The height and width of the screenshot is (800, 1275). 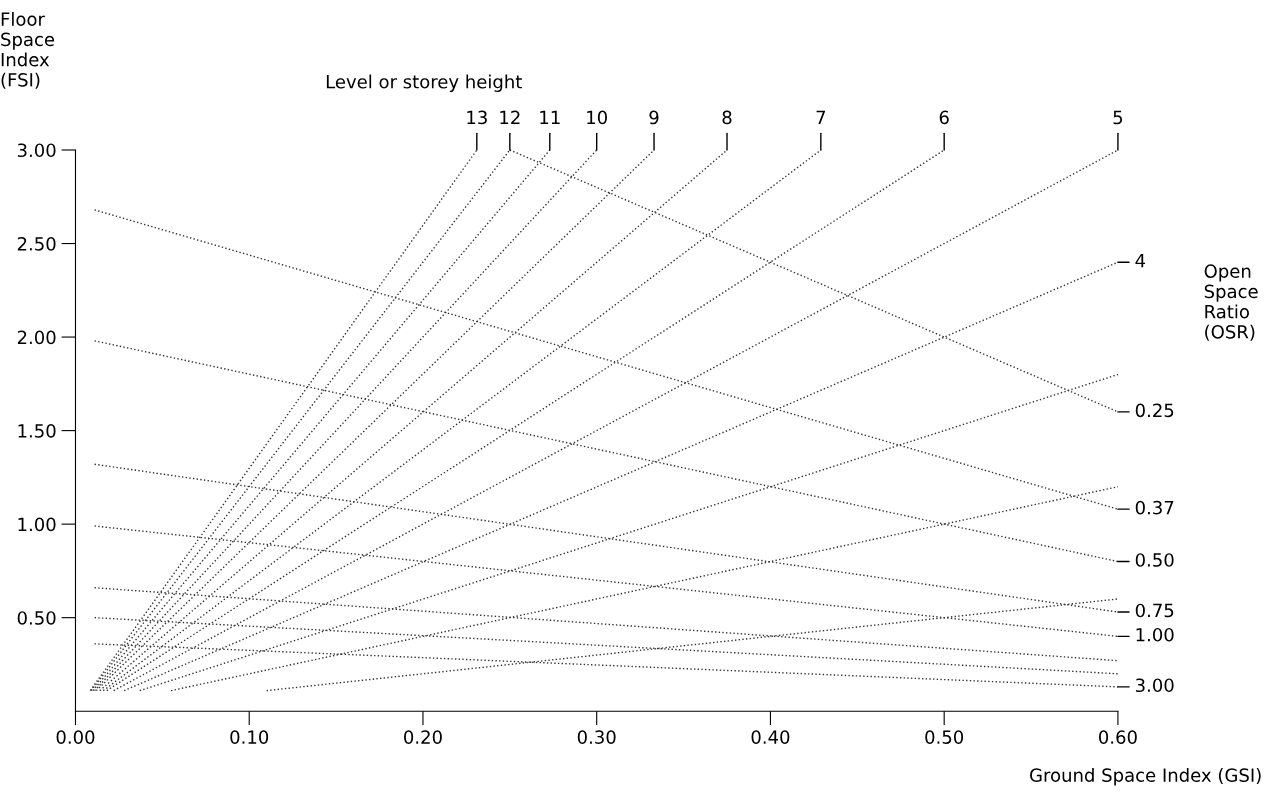 I want to click on series-label: 3.00, so click(x=1154, y=685).